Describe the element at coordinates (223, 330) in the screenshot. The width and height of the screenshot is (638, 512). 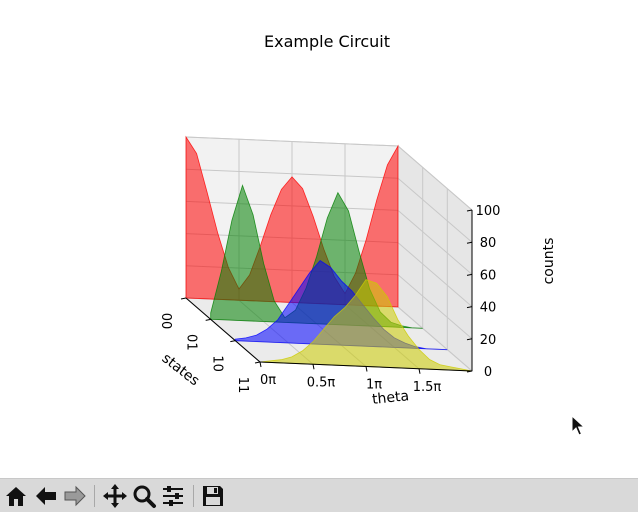
I see `y-axis-line` at that location.